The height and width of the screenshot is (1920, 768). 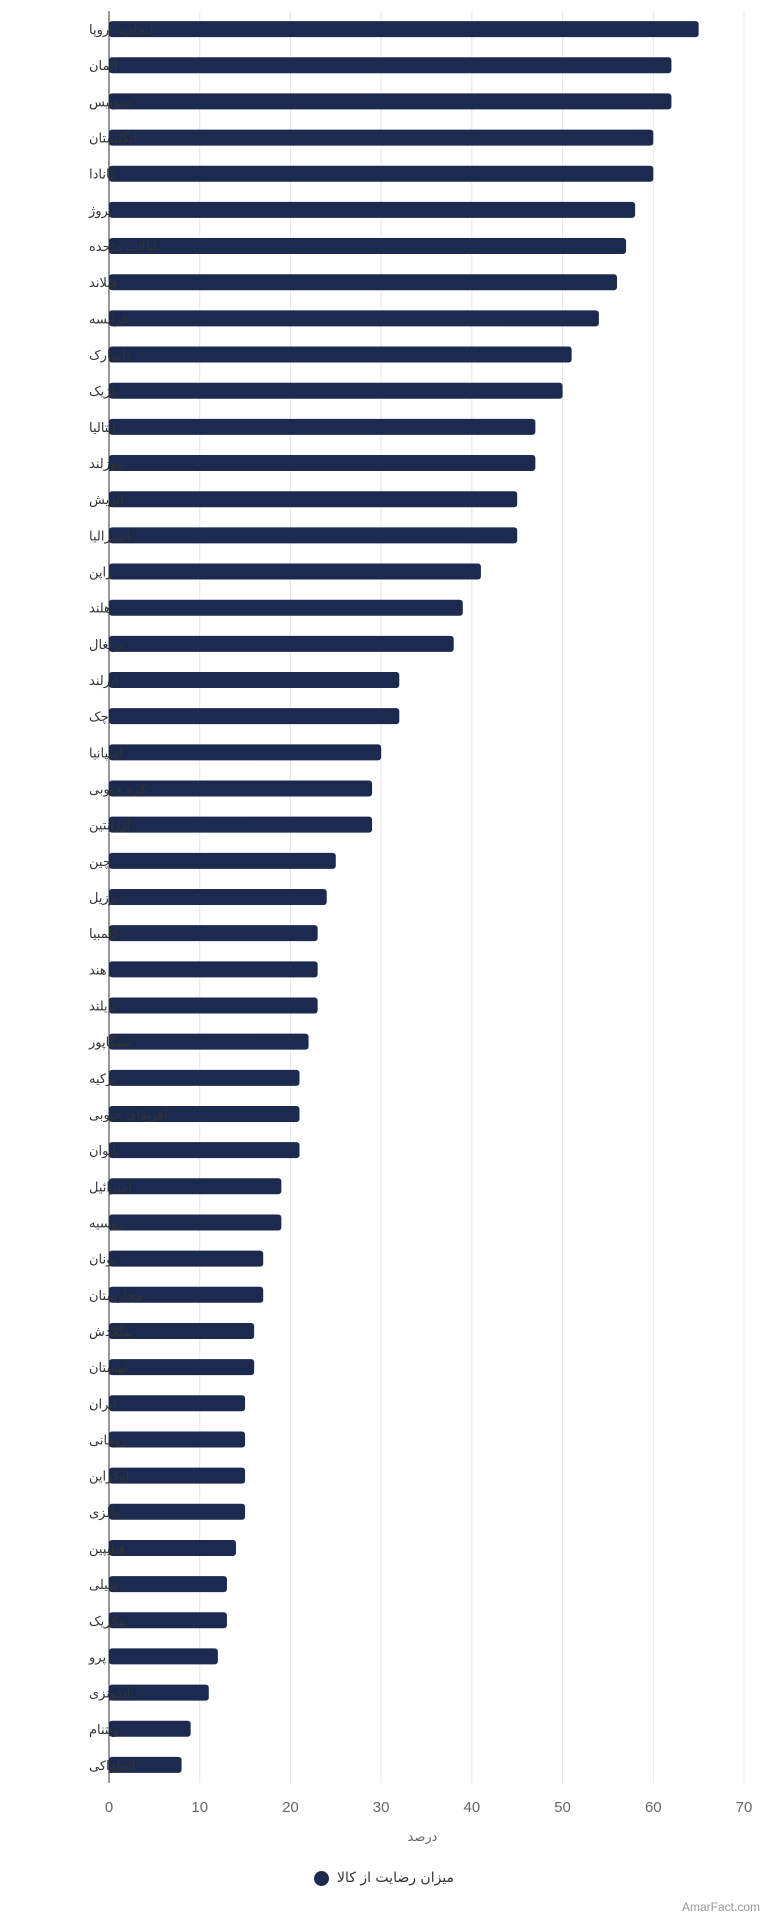 What do you see at coordinates (423, 1837) in the screenshot?
I see `x-axis-title: درصد` at bounding box center [423, 1837].